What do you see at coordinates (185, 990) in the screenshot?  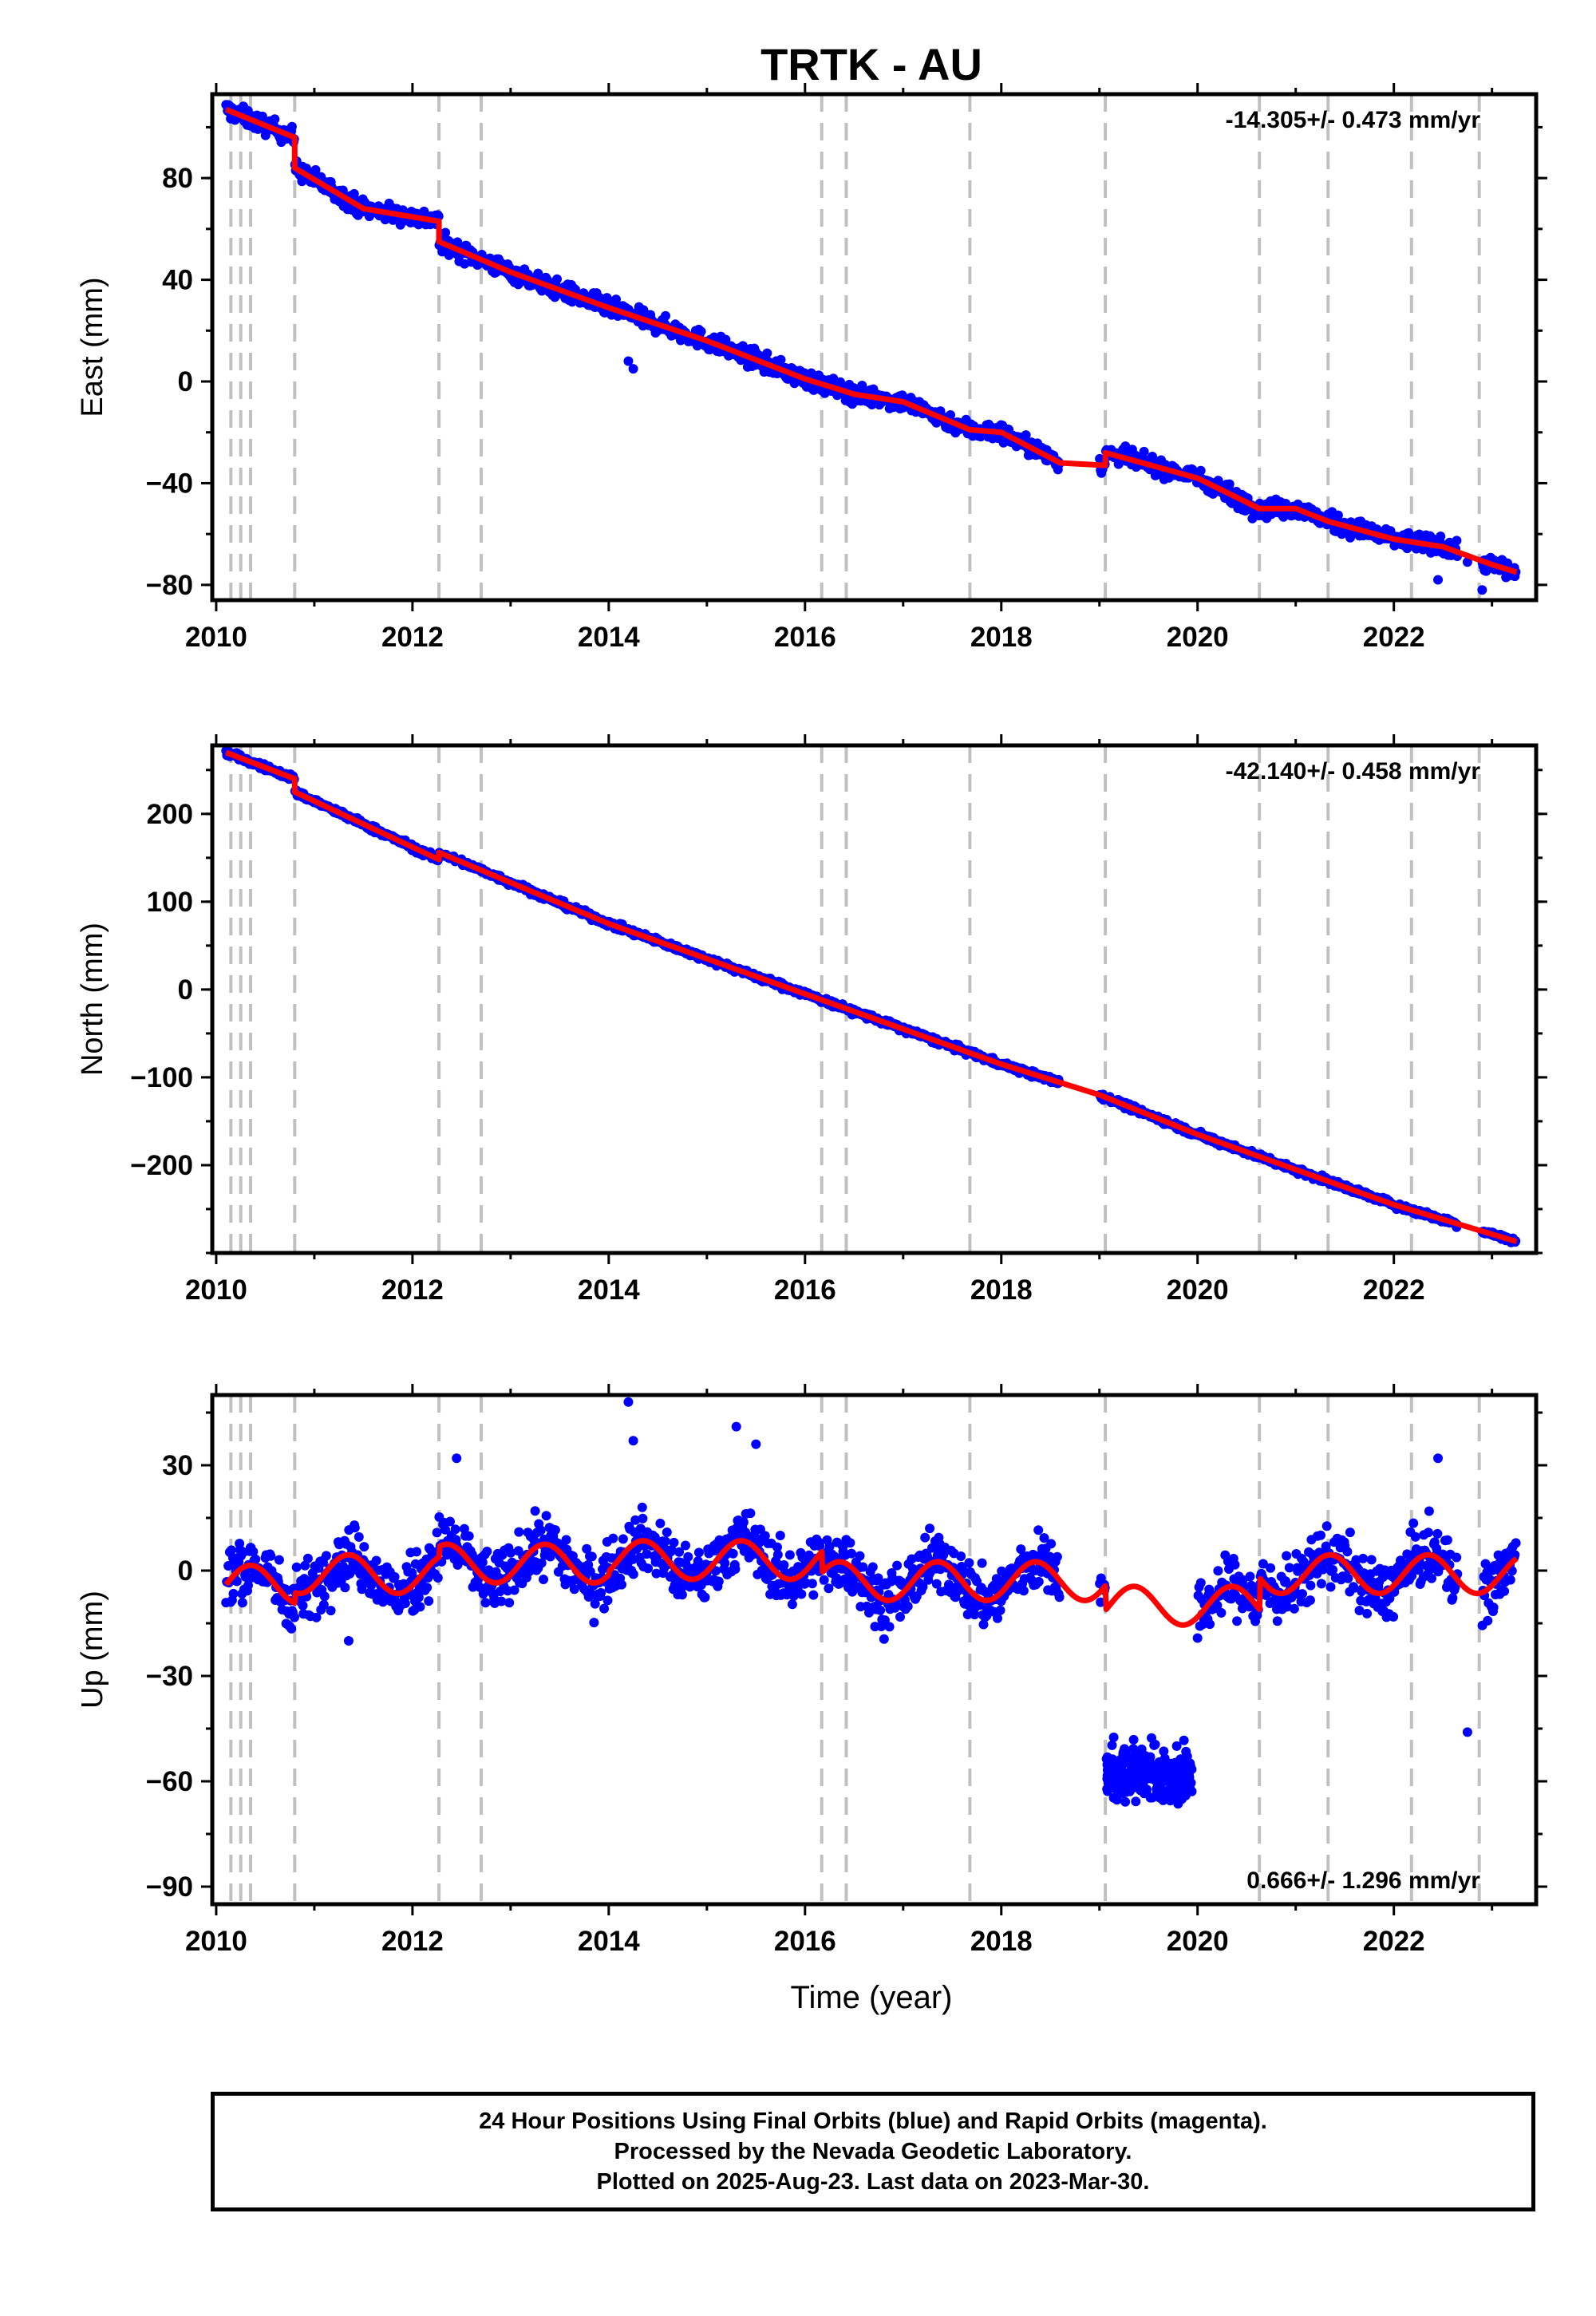 I see `y-tick-label: 0` at bounding box center [185, 990].